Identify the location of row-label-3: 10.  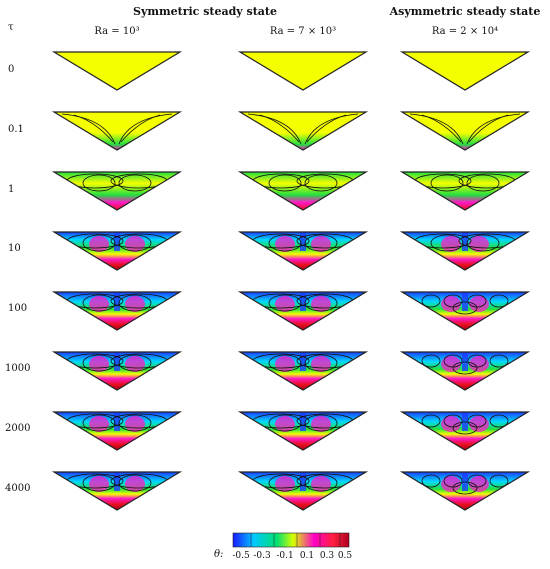
(14, 248).